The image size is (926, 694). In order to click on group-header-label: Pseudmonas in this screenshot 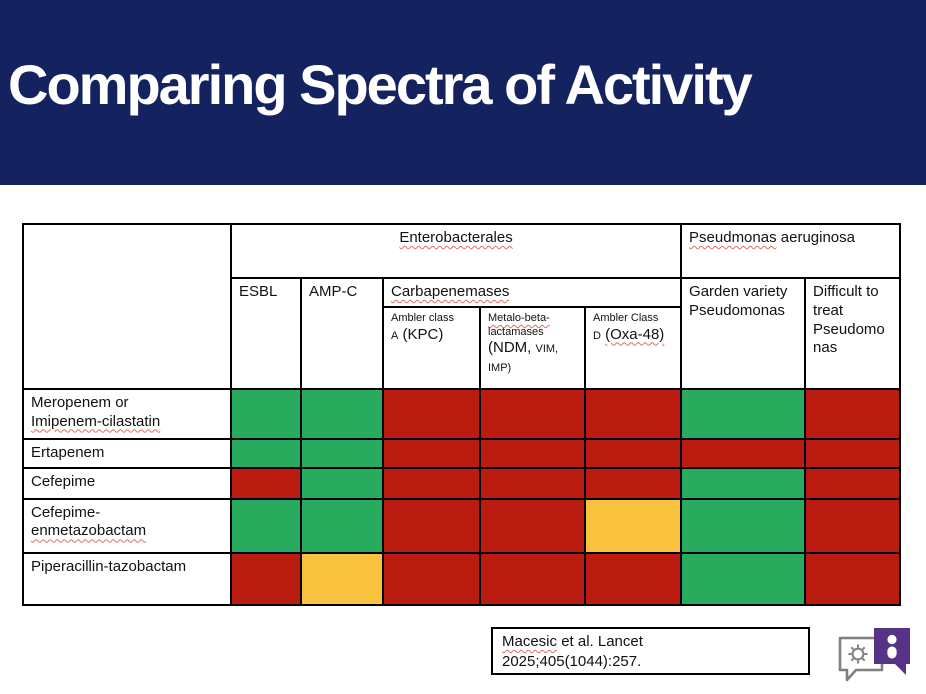, I will do `click(733, 237)`.